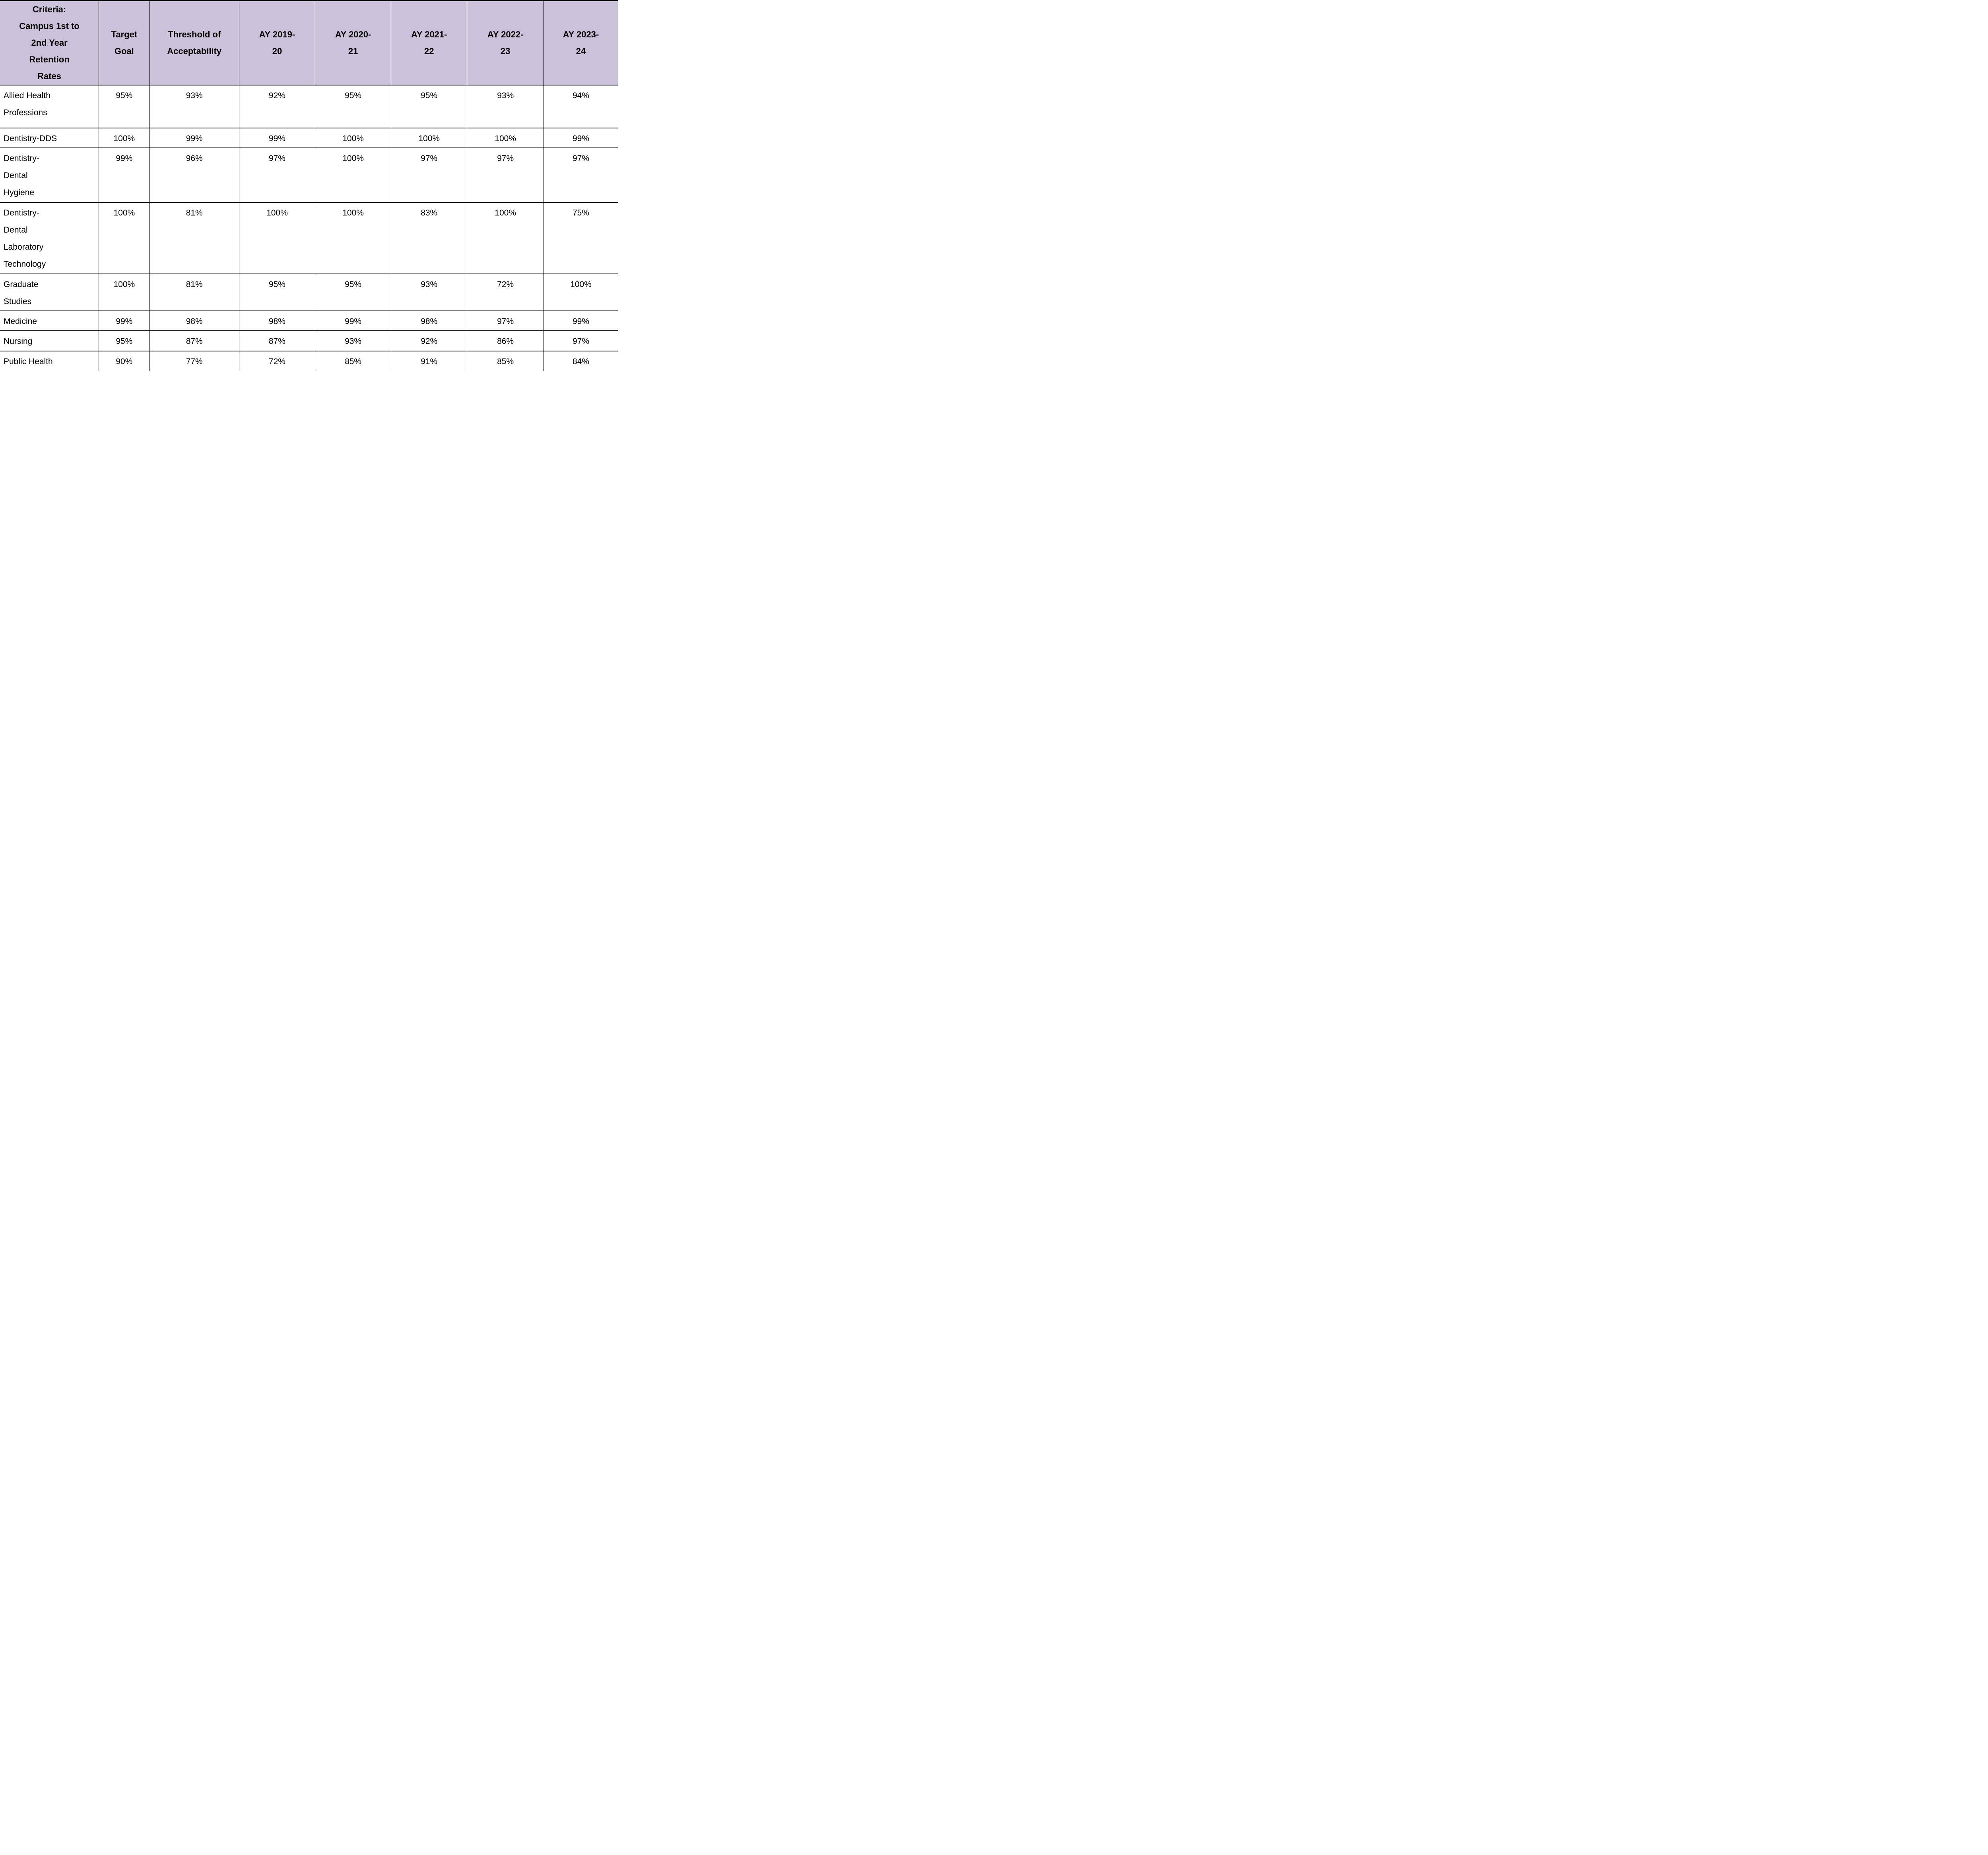 The image size is (1988, 1855). I want to click on value-cell: 94%, so click(580, 106).